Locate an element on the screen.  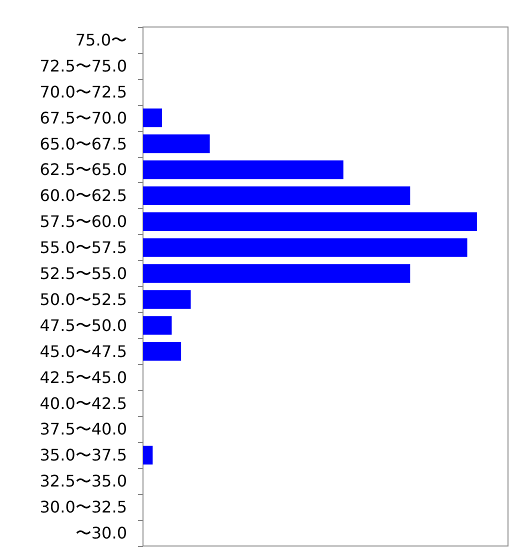
y-tick-label: 35.0〜37.5 is located at coordinates (83, 455).